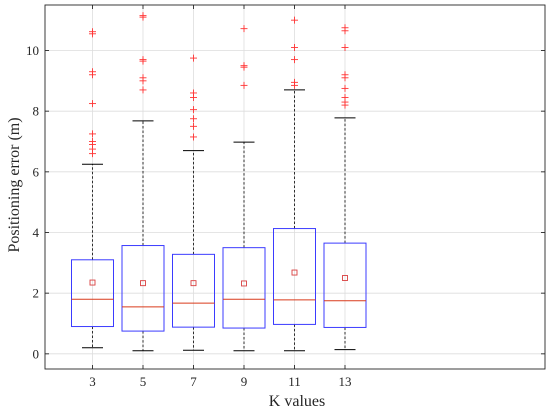 Image resolution: width=550 pixels, height=418 pixels. What do you see at coordinates (32, 50) in the screenshot?
I see `y-tick-label: 10` at bounding box center [32, 50].